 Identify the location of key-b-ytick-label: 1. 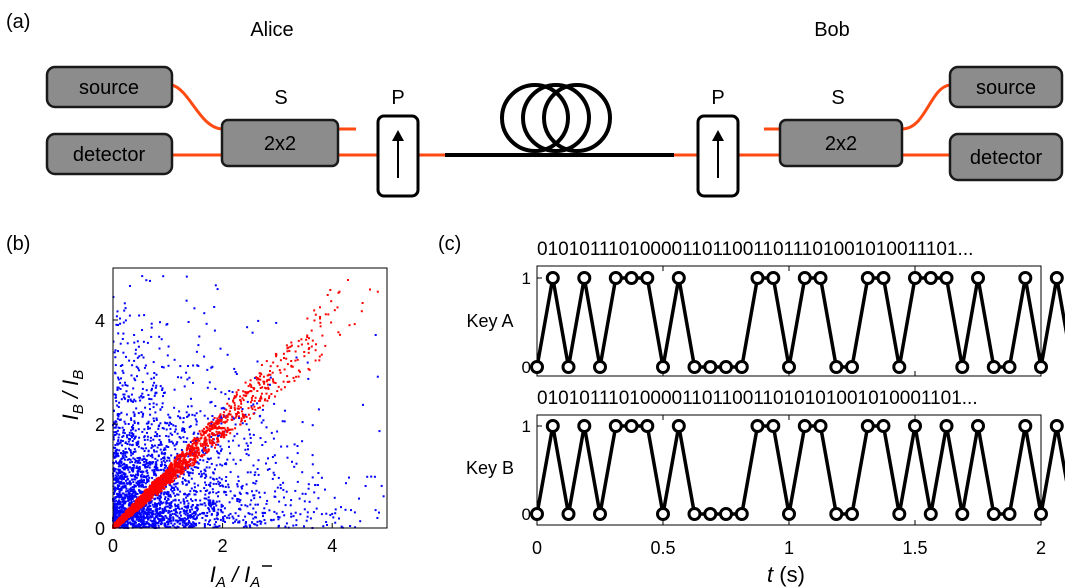
(526, 426).